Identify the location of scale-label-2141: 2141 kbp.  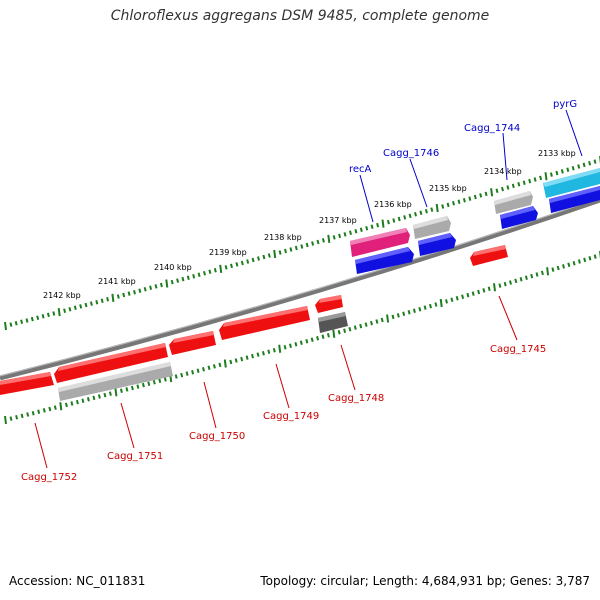
(117, 281).